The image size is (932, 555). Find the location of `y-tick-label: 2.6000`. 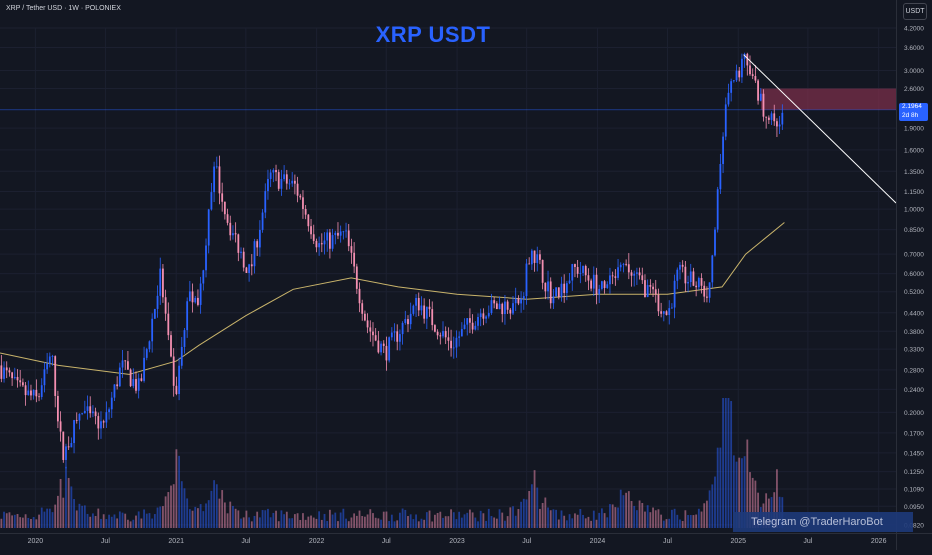

y-tick-label: 2.6000 is located at coordinates (914, 89).